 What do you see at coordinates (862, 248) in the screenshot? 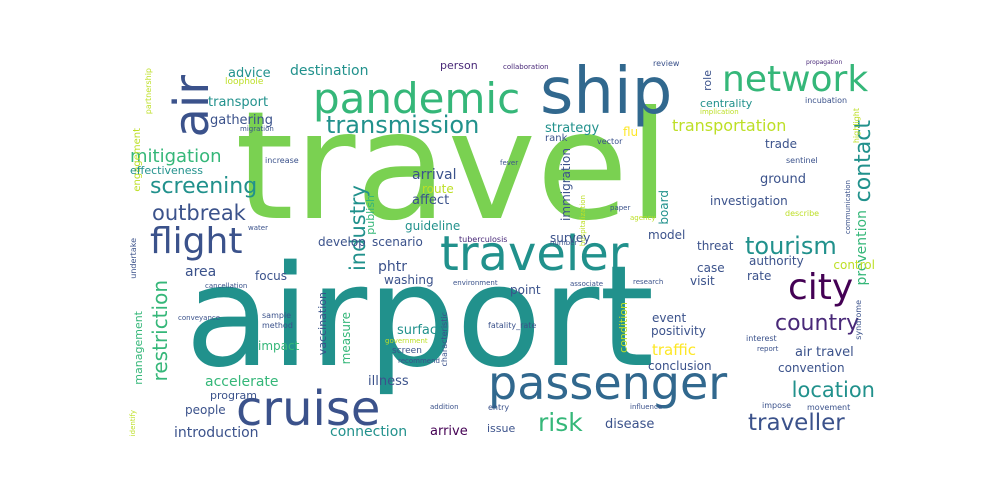
I see `word-prevention: prevention` at bounding box center [862, 248].